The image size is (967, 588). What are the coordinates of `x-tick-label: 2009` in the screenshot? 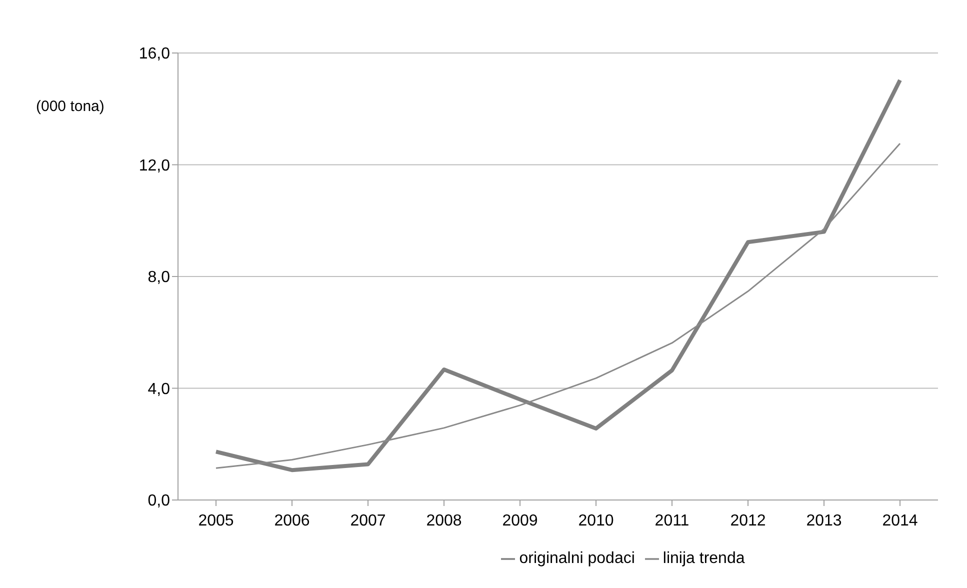 It's located at (520, 521).